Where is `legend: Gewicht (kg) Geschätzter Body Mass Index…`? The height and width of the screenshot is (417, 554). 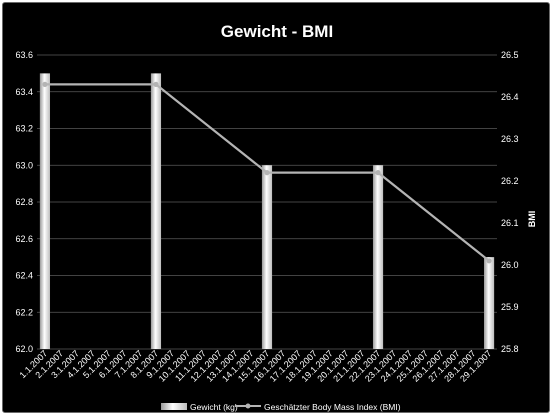 legend: Gewicht (kg) Geschätzter Body Mass Index… is located at coordinates (281, 407).